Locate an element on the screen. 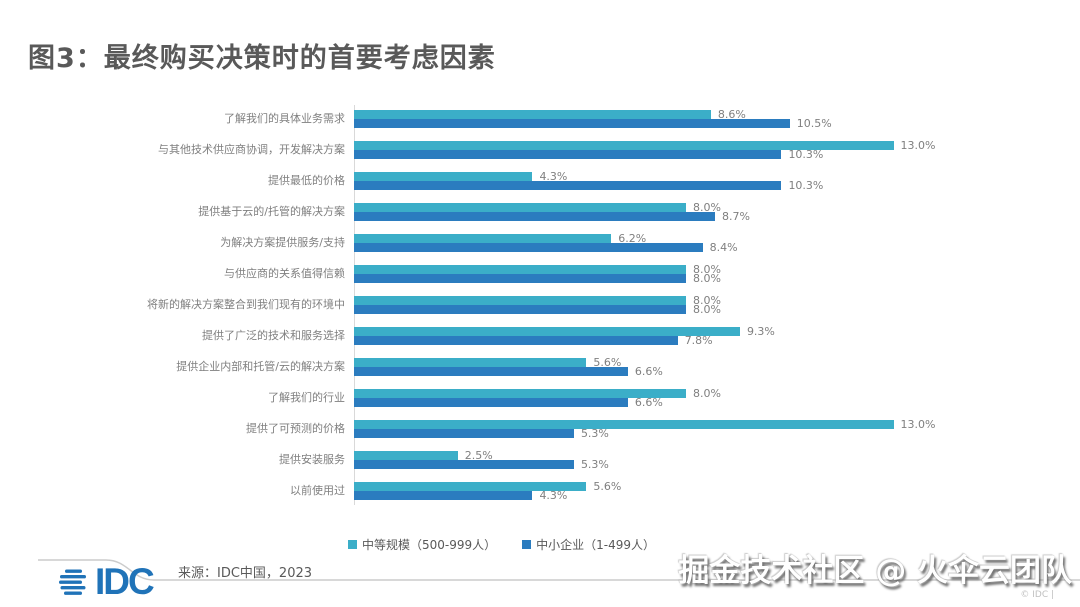 The image size is (1080, 607). legend-item-0: 中等规模（500-999人） is located at coordinates (422, 544).